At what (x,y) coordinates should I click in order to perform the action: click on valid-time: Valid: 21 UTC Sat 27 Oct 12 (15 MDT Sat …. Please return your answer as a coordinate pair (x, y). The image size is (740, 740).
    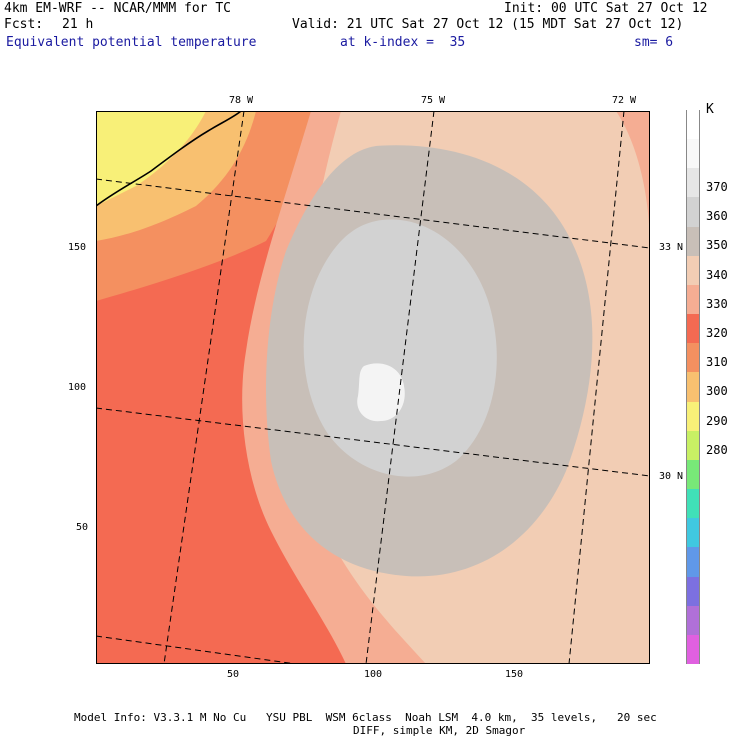
    Looking at the image, I should click on (487, 25).